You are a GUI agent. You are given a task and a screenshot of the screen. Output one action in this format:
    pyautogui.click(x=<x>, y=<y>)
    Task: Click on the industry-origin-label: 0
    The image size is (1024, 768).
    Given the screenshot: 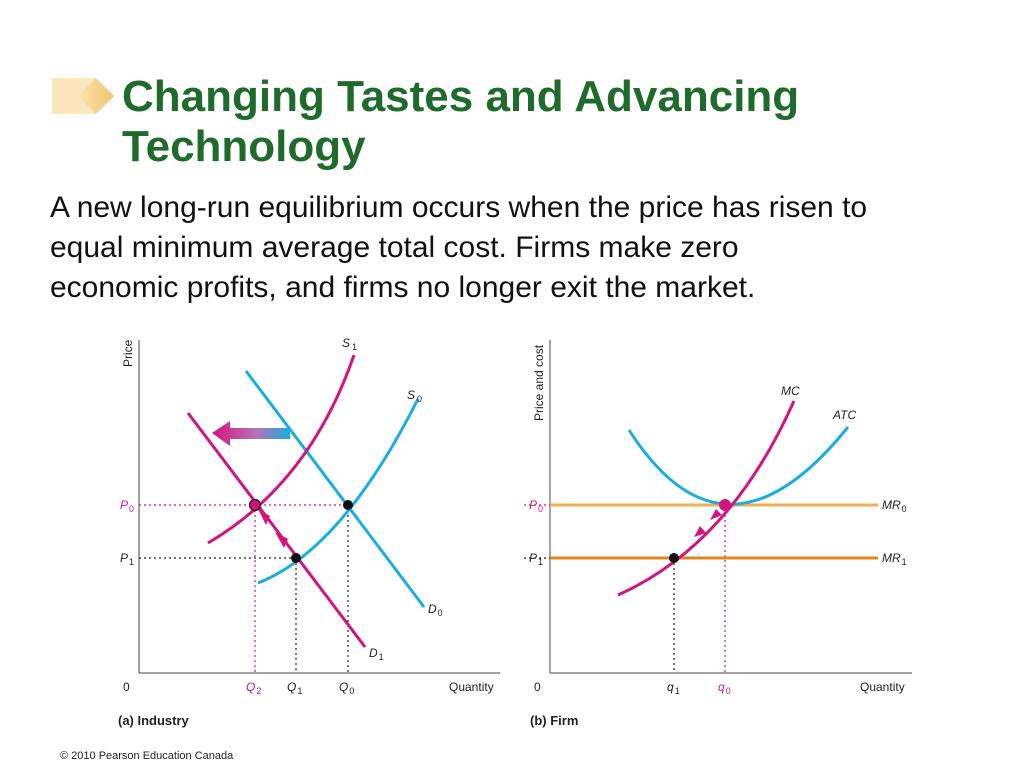 What is the action you would take?
    pyautogui.click(x=126, y=687)
    